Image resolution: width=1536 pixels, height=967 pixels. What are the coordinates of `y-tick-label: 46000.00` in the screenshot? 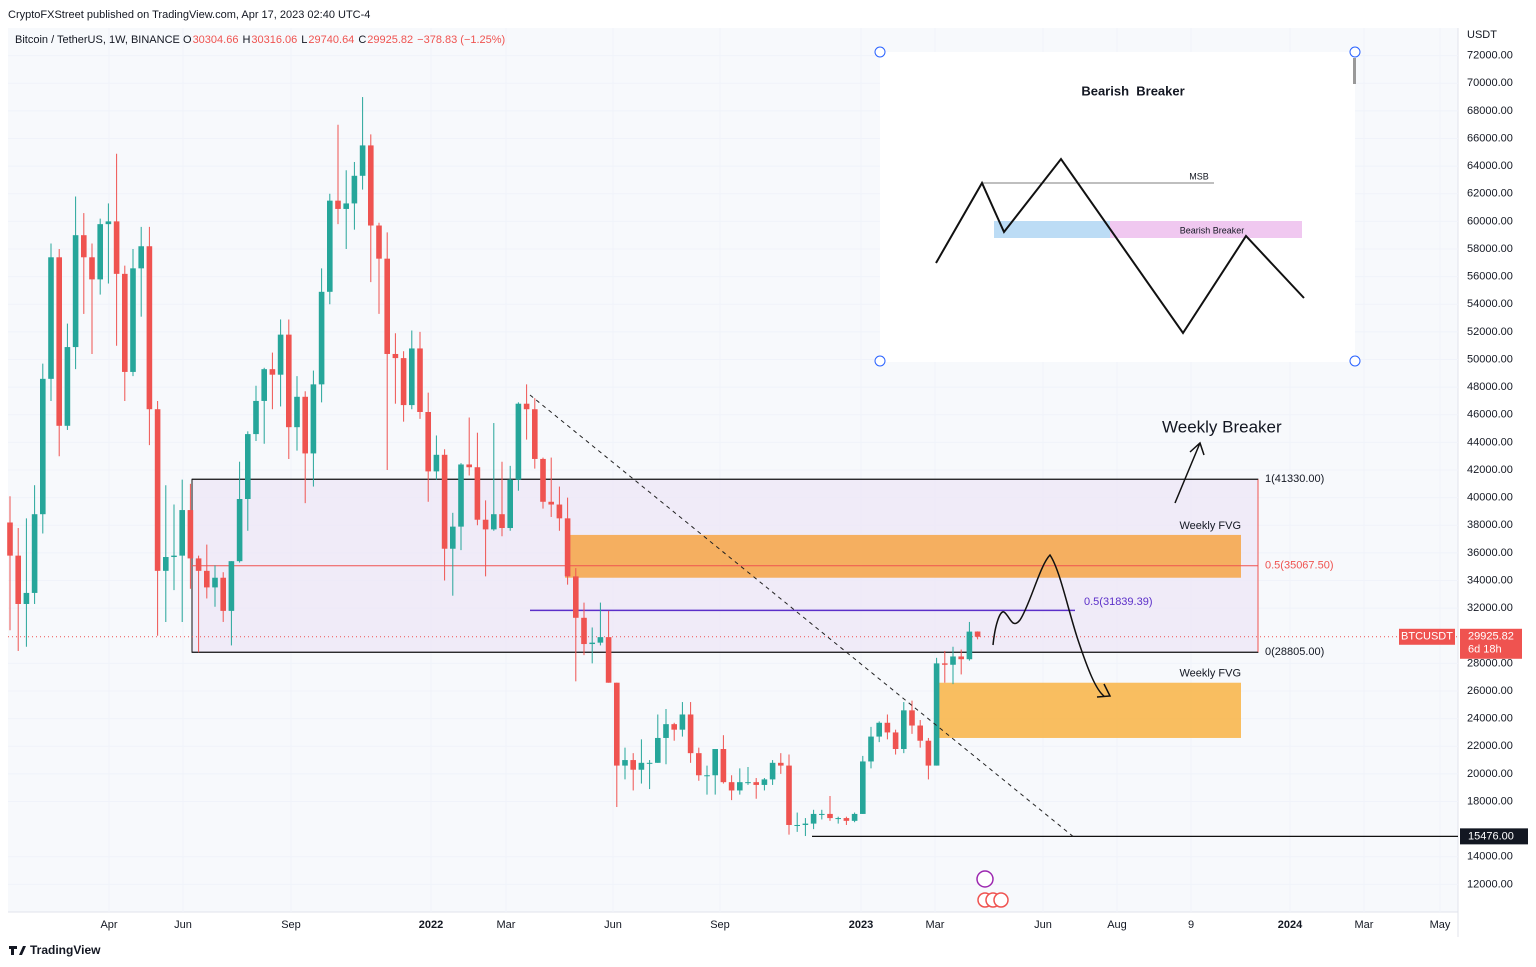 It's located at (1490, 415).